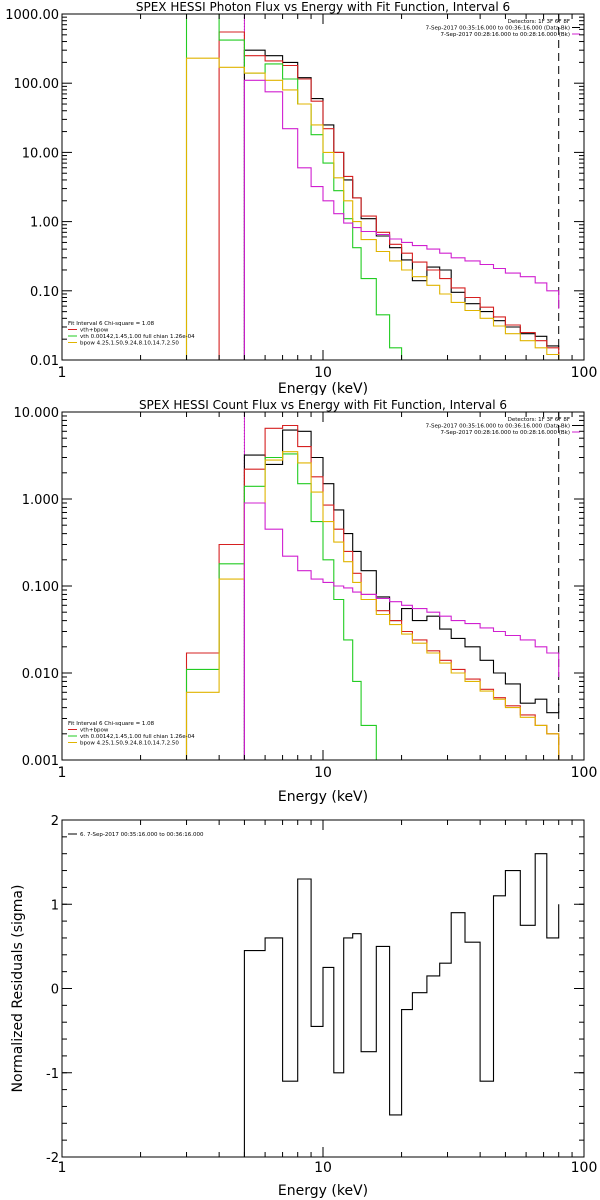 The width and height of the screenshot is (600, 1200). I want to click on y-tick-label: 1, so click(55, 905).